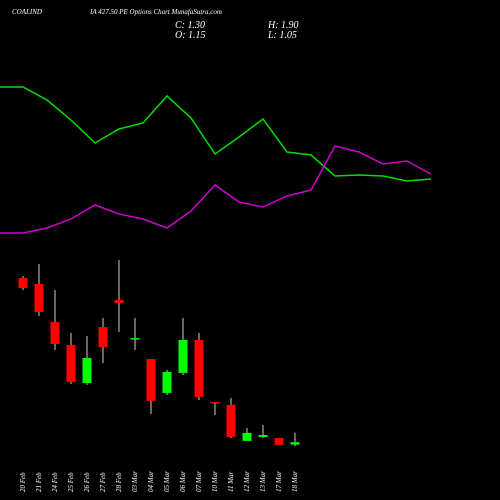 The width and height of the screenshot is (500, 500). I want to click on x-tick-label: 06 Mar, so click(183, 481).